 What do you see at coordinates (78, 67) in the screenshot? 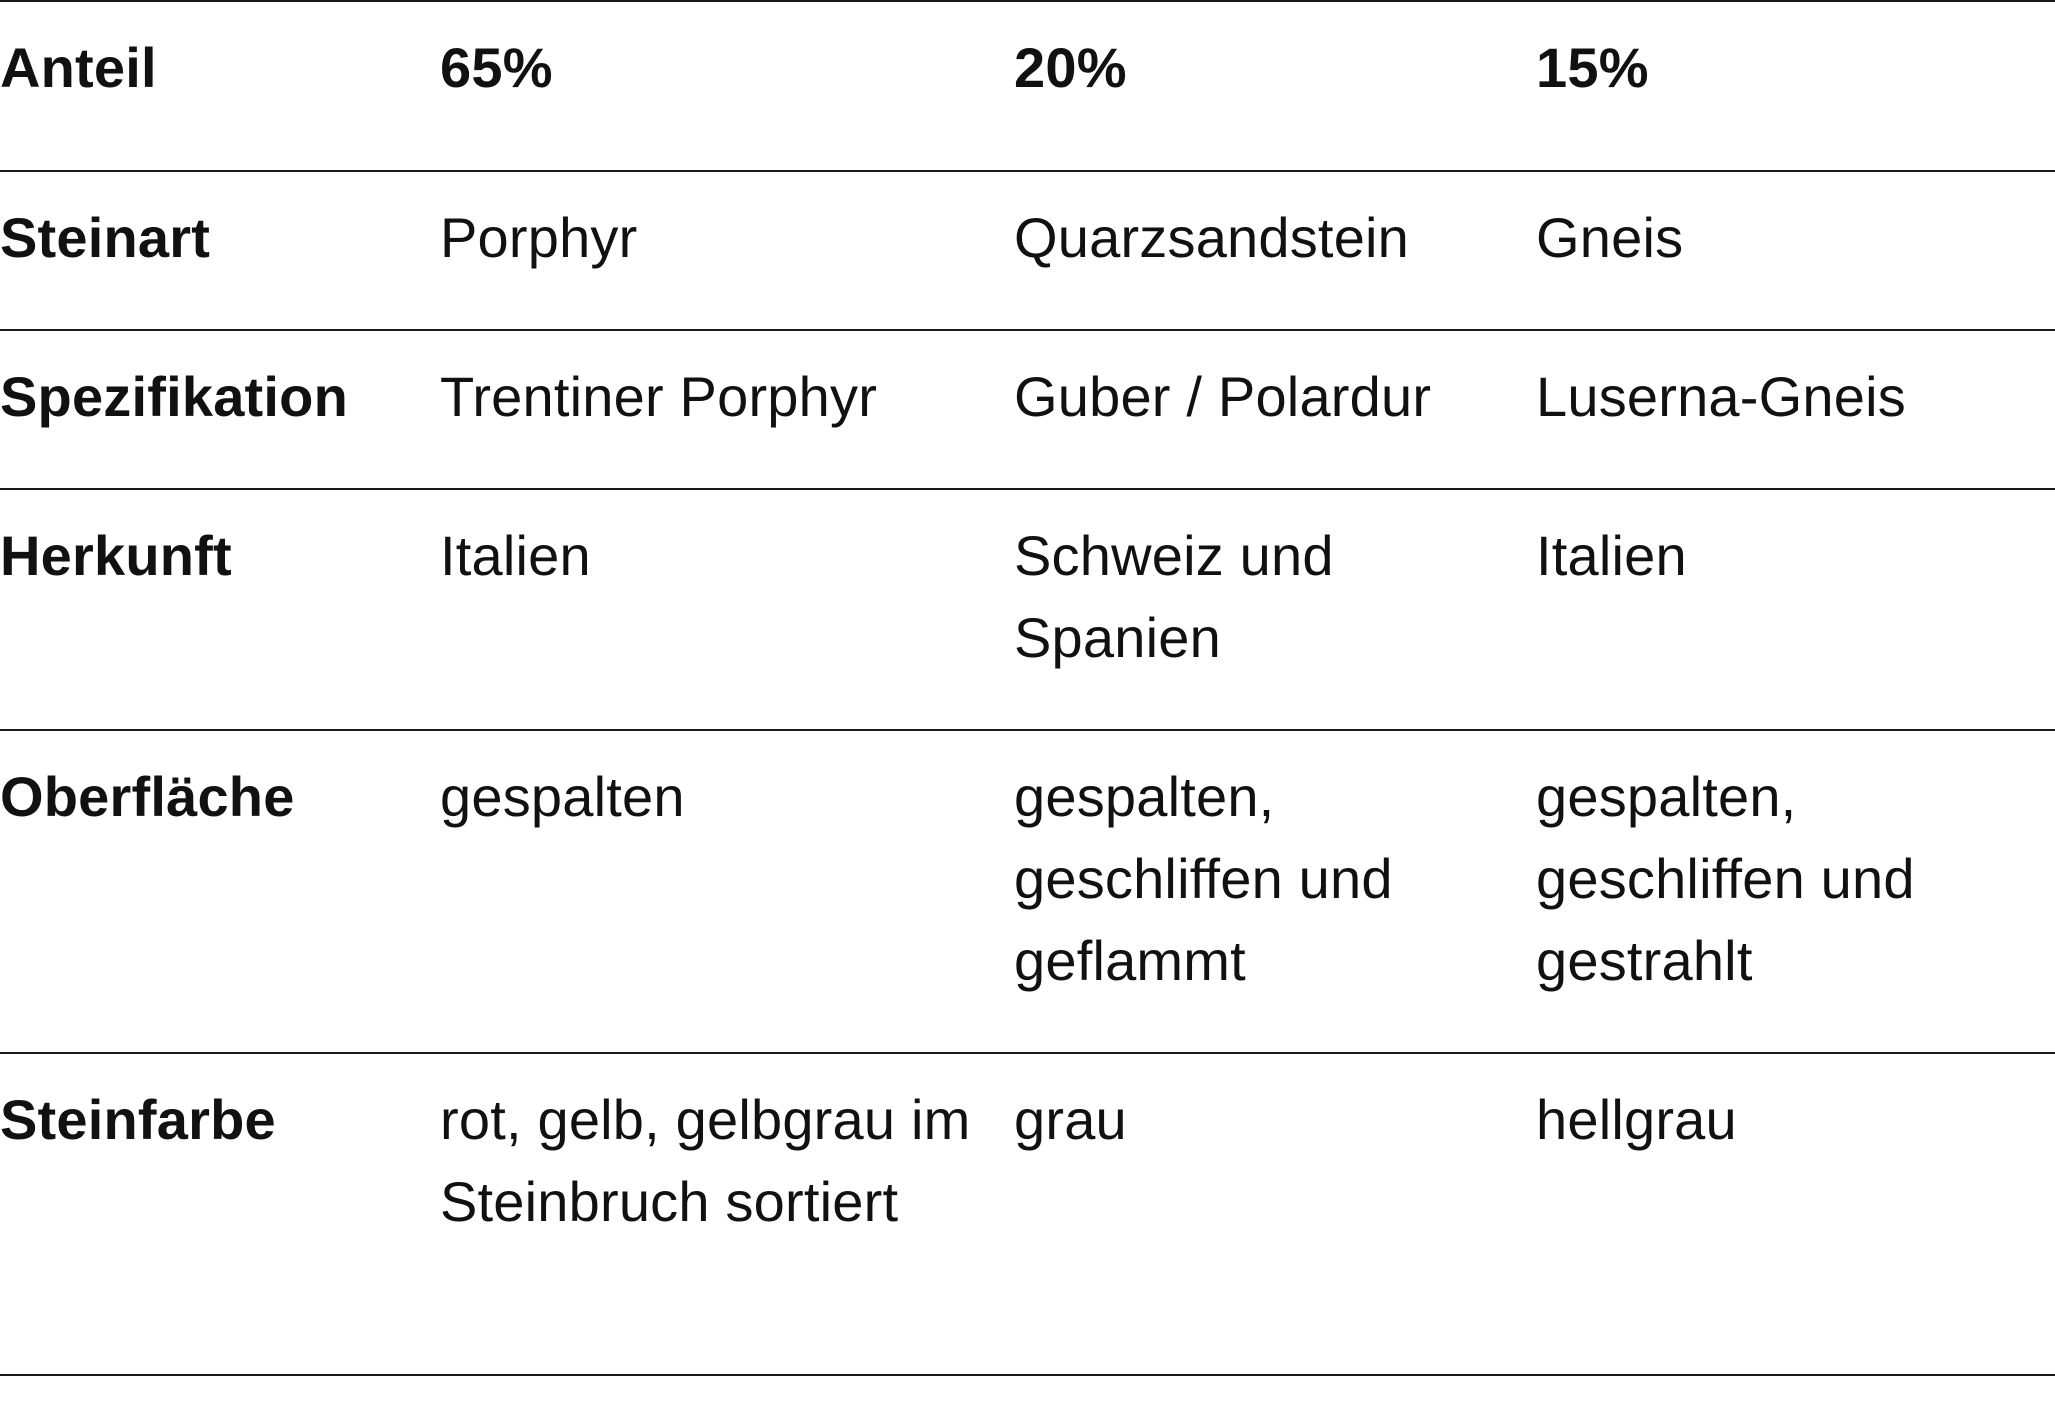
I see `row-label-text: Anteil` at bounding box center [78, 67].